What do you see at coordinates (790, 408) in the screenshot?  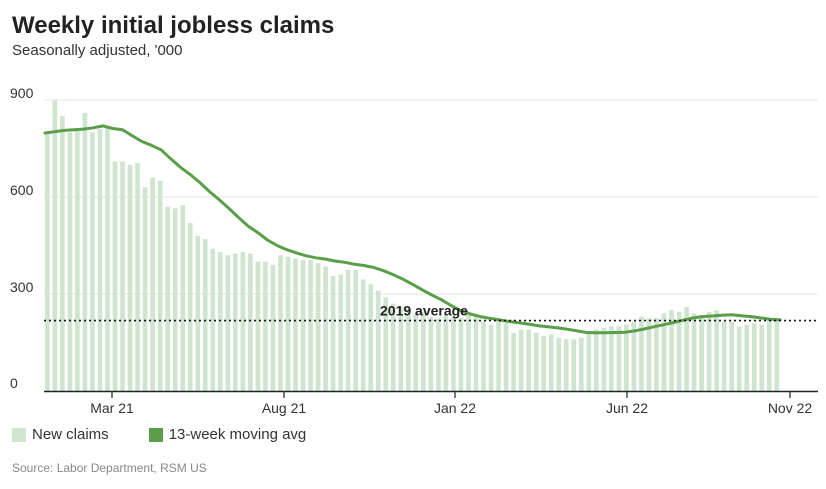 I see `x-tick-label: Nov 22` at bounding box center [790, 408].